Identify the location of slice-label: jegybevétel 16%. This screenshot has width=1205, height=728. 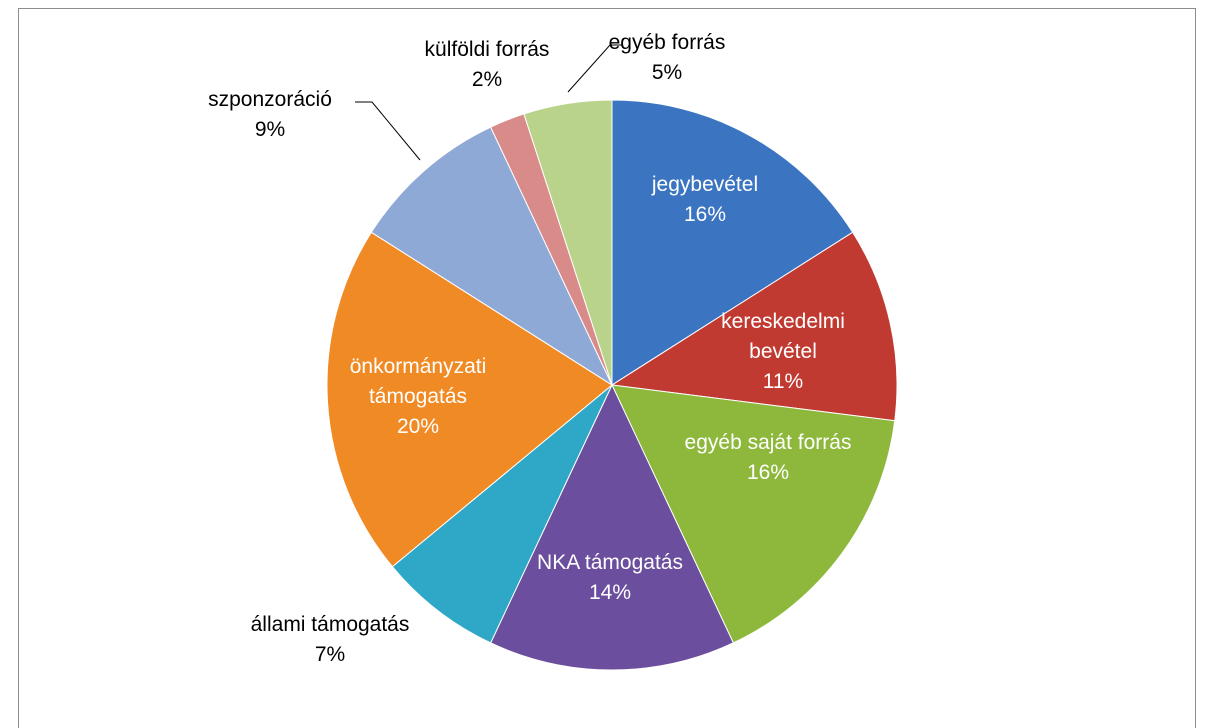
(705, 200).